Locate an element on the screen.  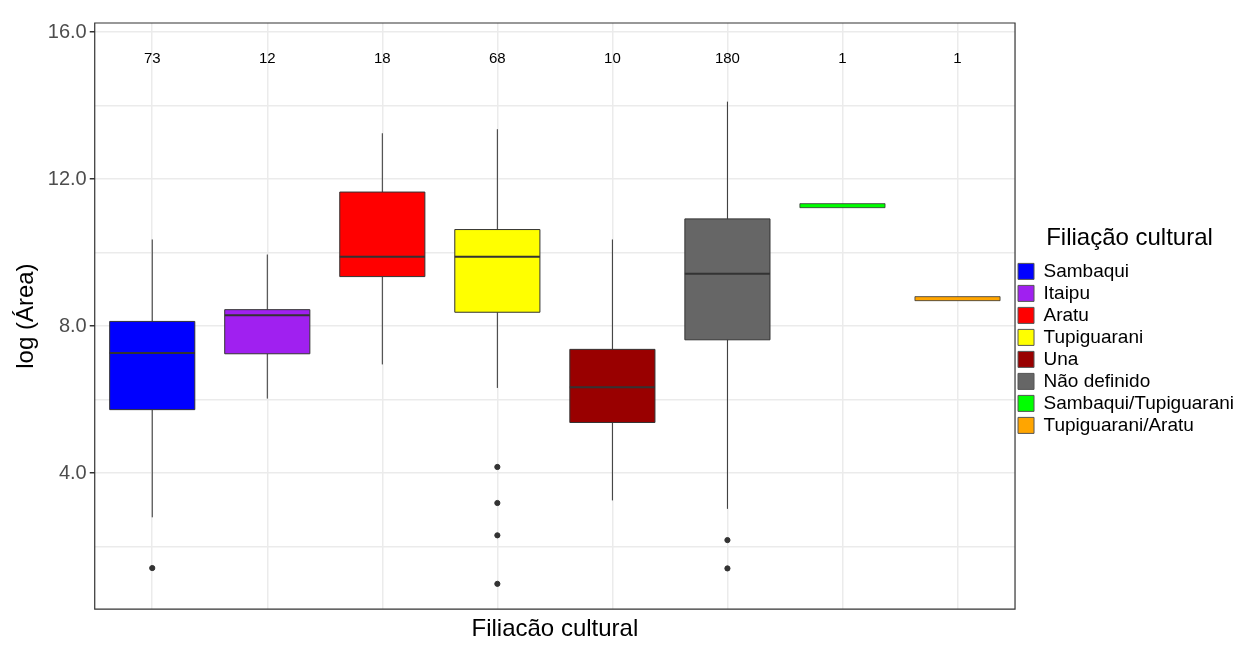
y-tick-label: 12.0 is located at coordinates (67, 177).